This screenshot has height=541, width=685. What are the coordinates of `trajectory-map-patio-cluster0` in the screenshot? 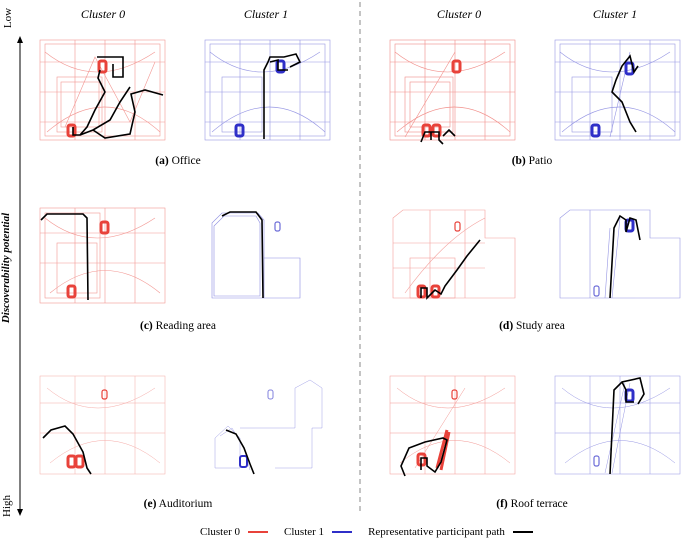 It's located at (452, 92).